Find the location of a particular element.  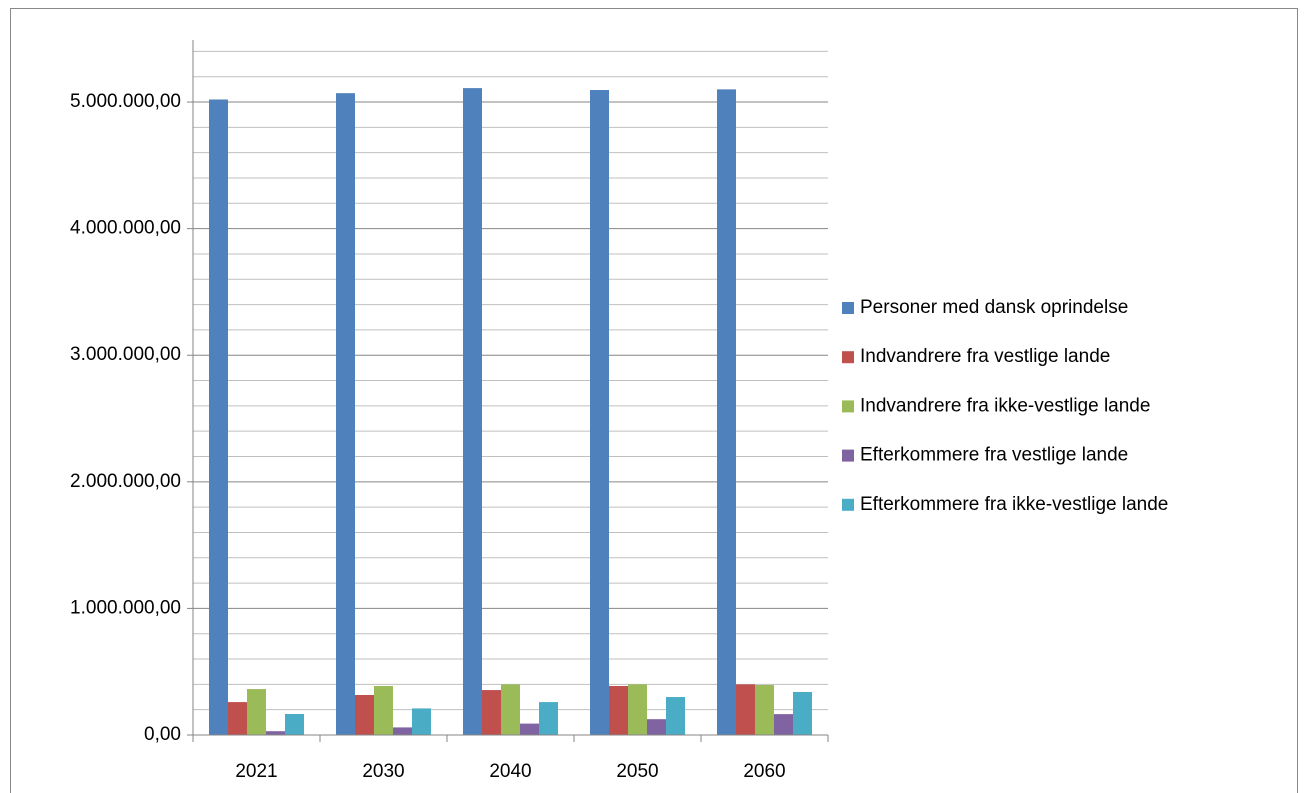

y-tick-label: 5.000.000,00 is located at coordinates (125, 101).